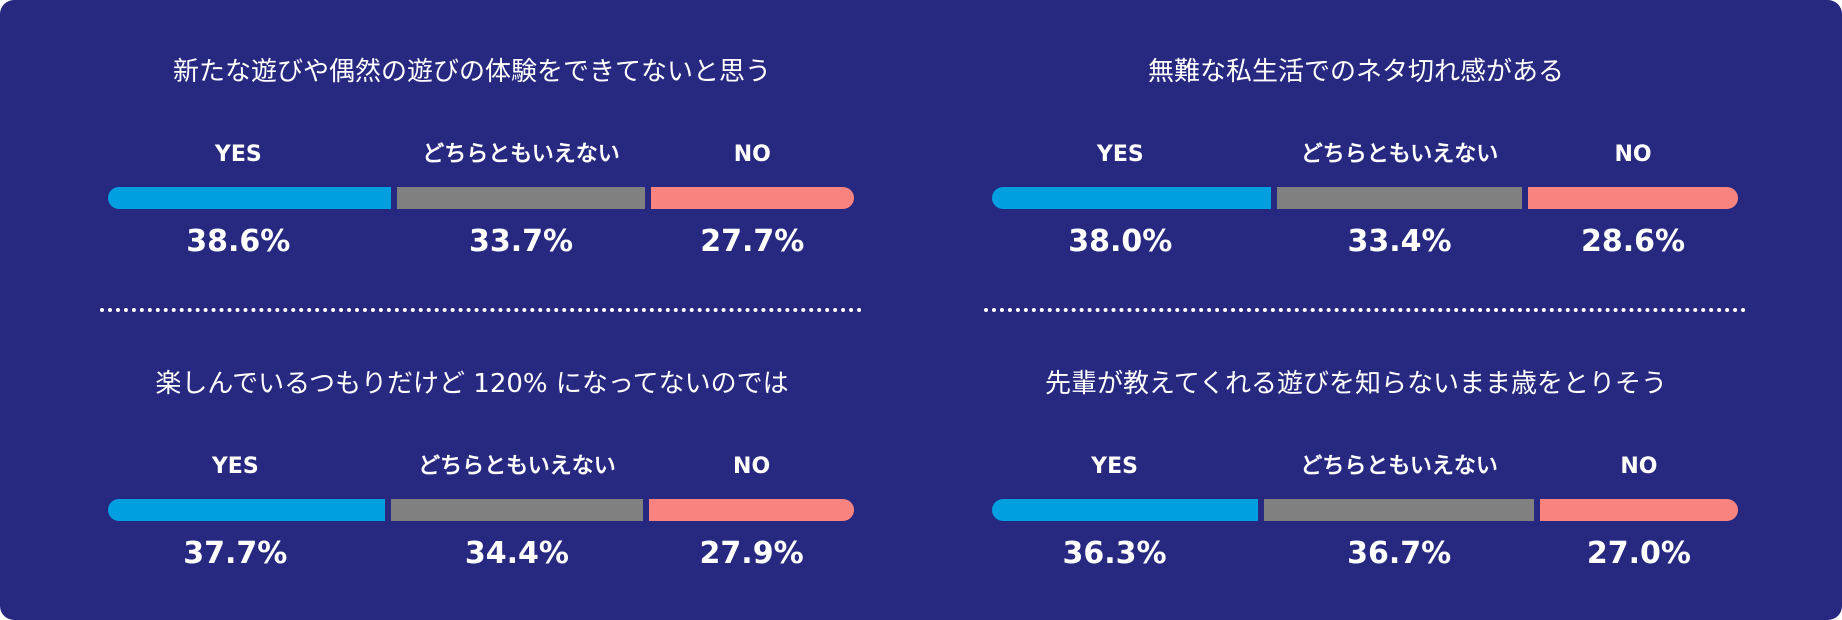  Describe the element at coordinates (481, 310) in the screenshot. I see `divider-left` at that location.